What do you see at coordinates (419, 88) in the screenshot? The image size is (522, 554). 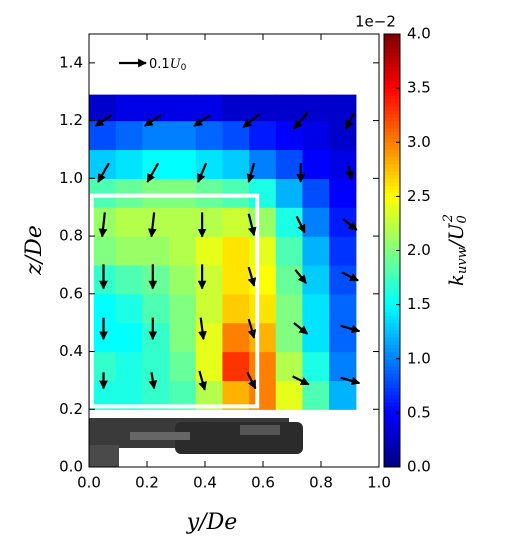 I see `colorbar-tick-label: 3.5` at bounding box center [419, 88].